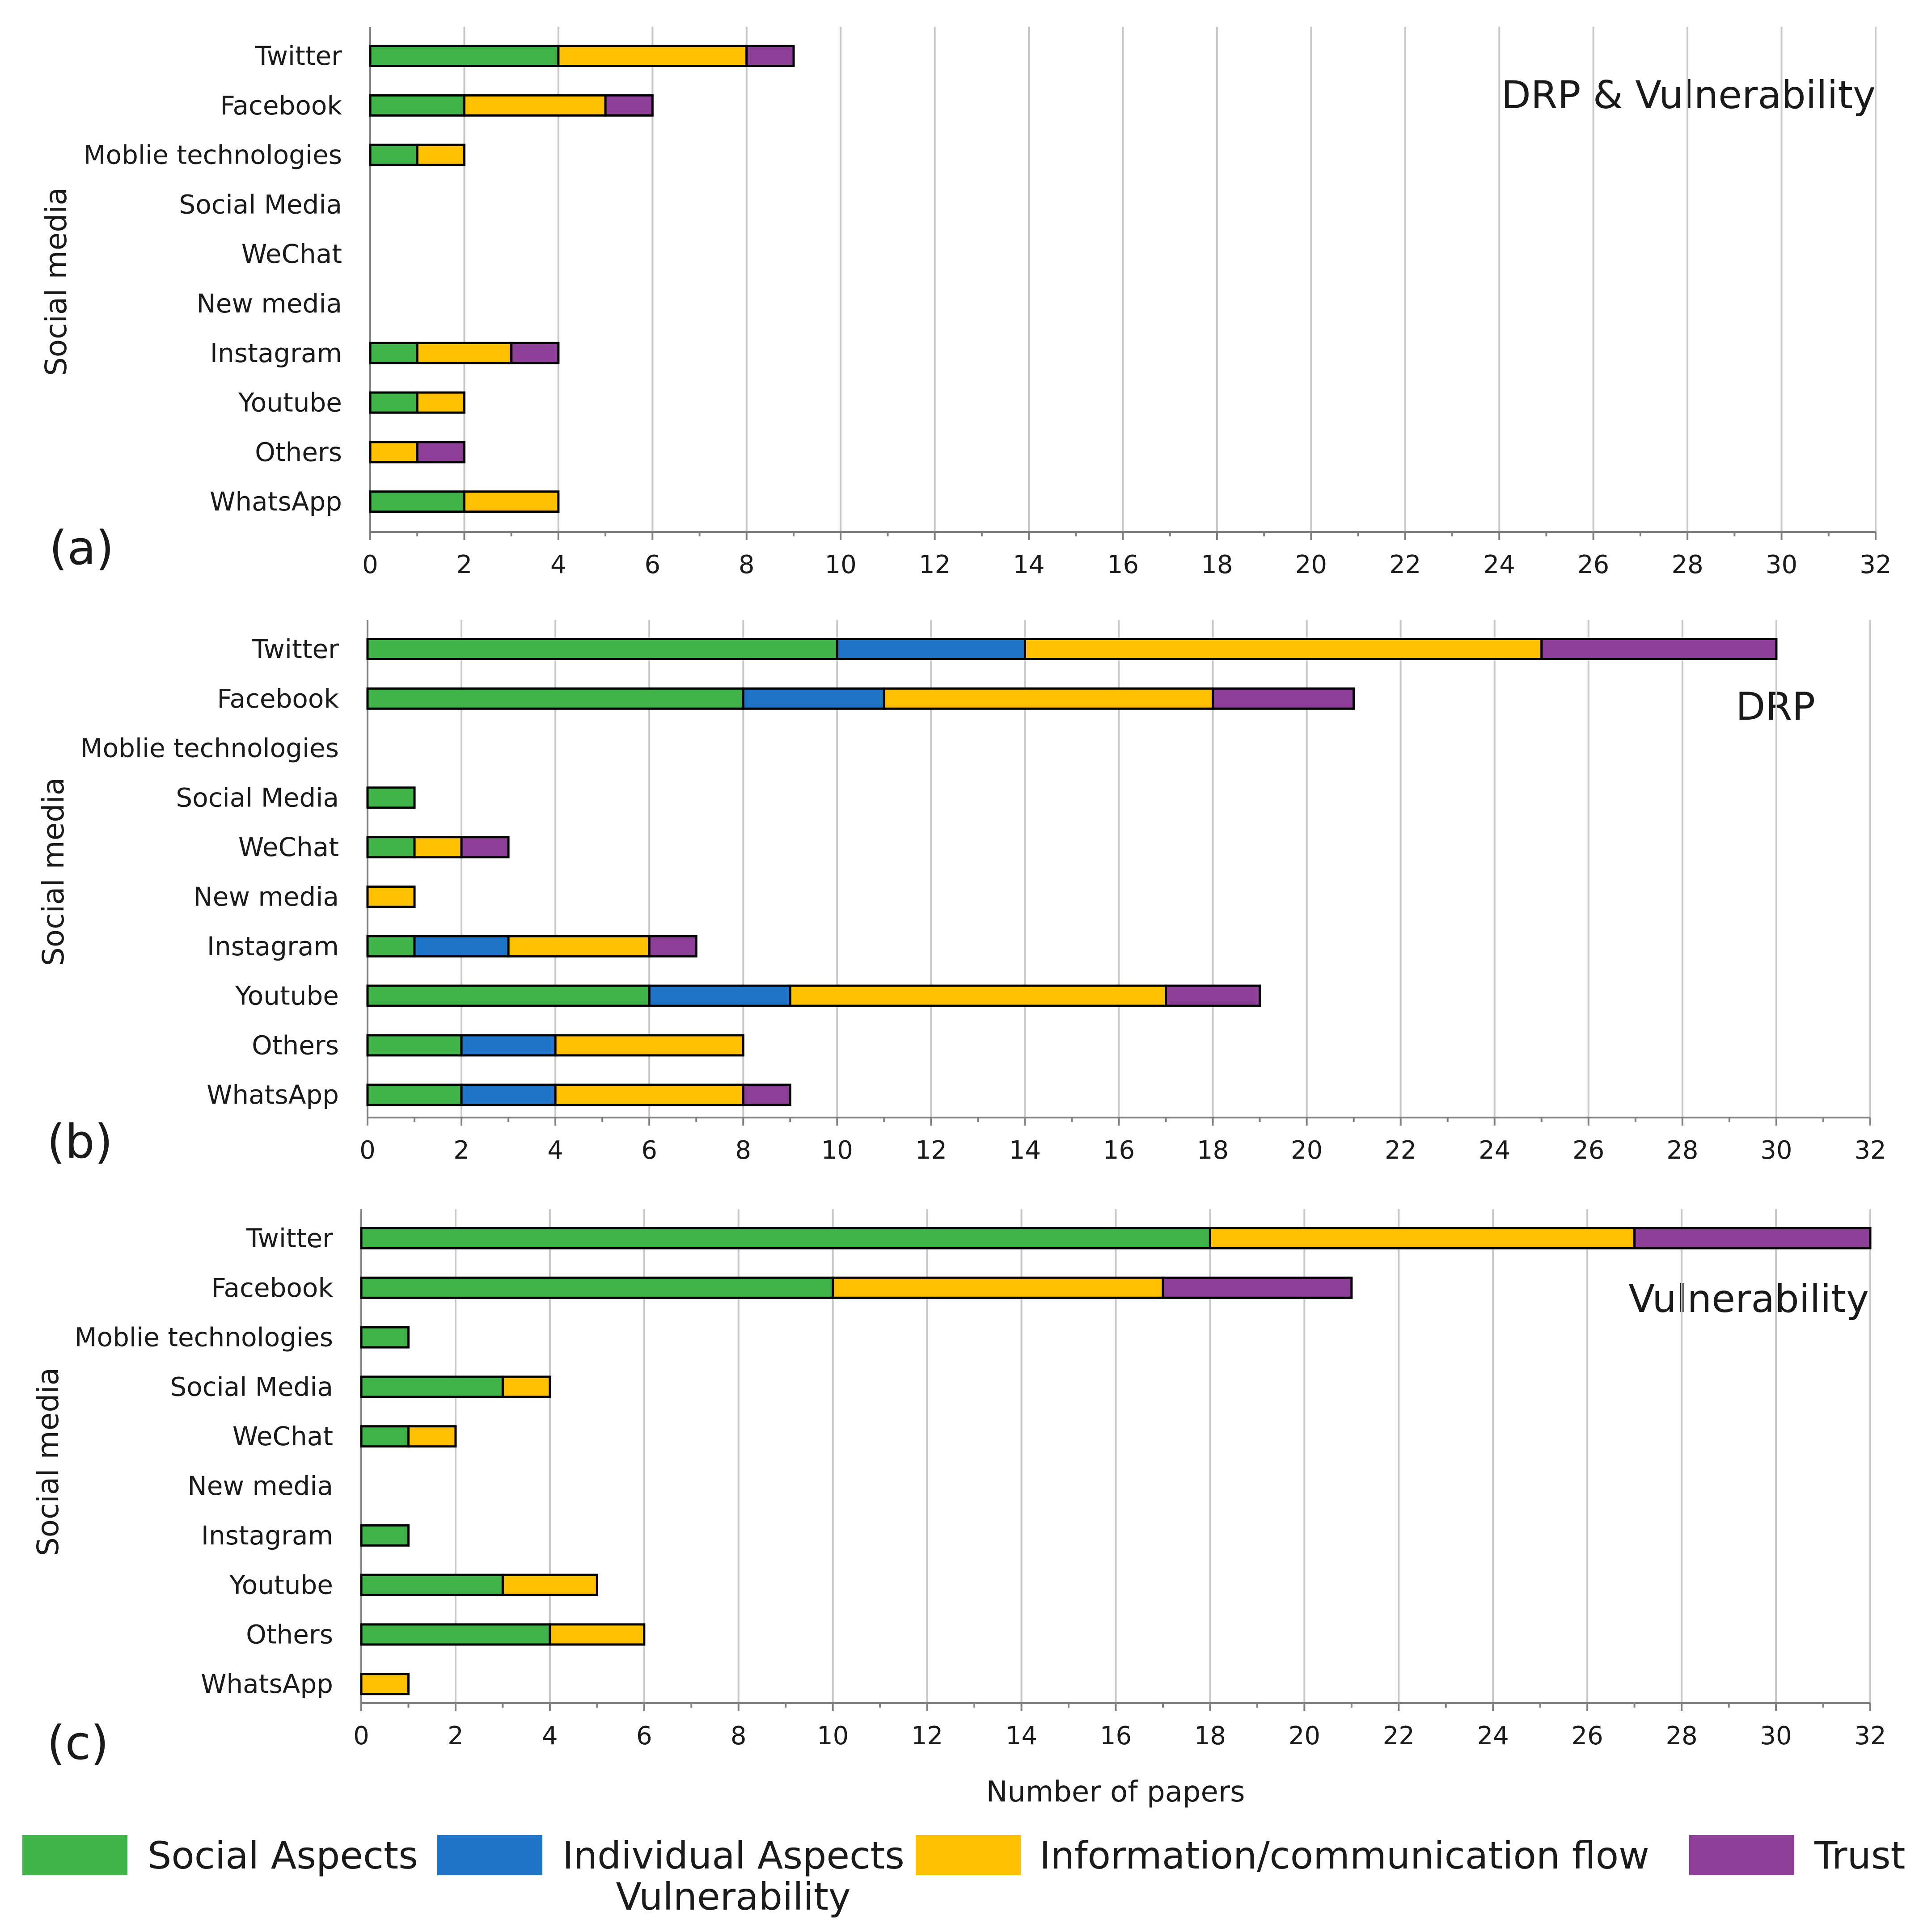 The height and width of the screenshot is (1932, 1919). Describe the element at coordinates (733, 1897) in the screenshot. I see `legend-subtitle-vulnerability: Vulnerability` at that location.